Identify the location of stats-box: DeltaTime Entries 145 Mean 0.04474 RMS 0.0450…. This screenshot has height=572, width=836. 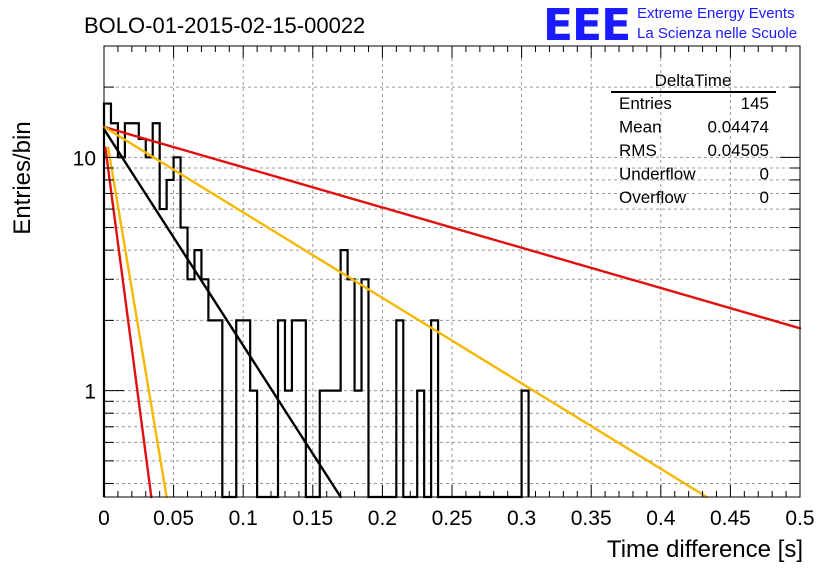
(693, 139).